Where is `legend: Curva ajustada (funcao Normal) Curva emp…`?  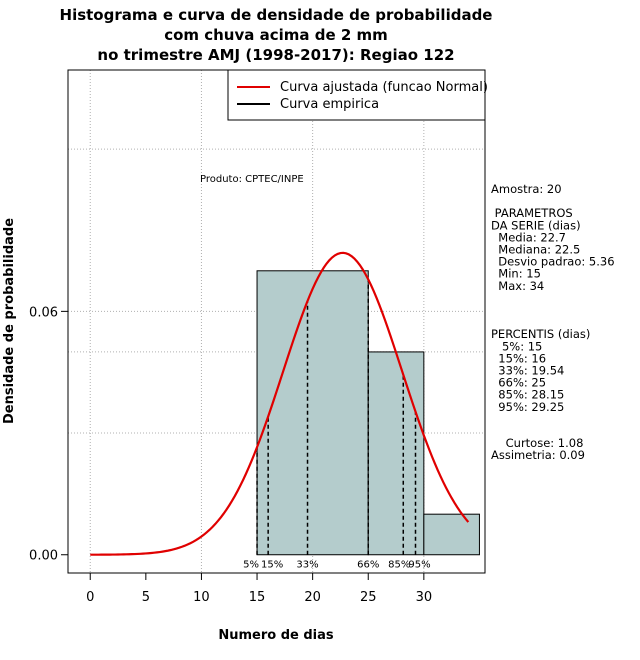
legend: Curva ajustada (funcao Normal) Curva emp… is located at coordinates (357, 95).